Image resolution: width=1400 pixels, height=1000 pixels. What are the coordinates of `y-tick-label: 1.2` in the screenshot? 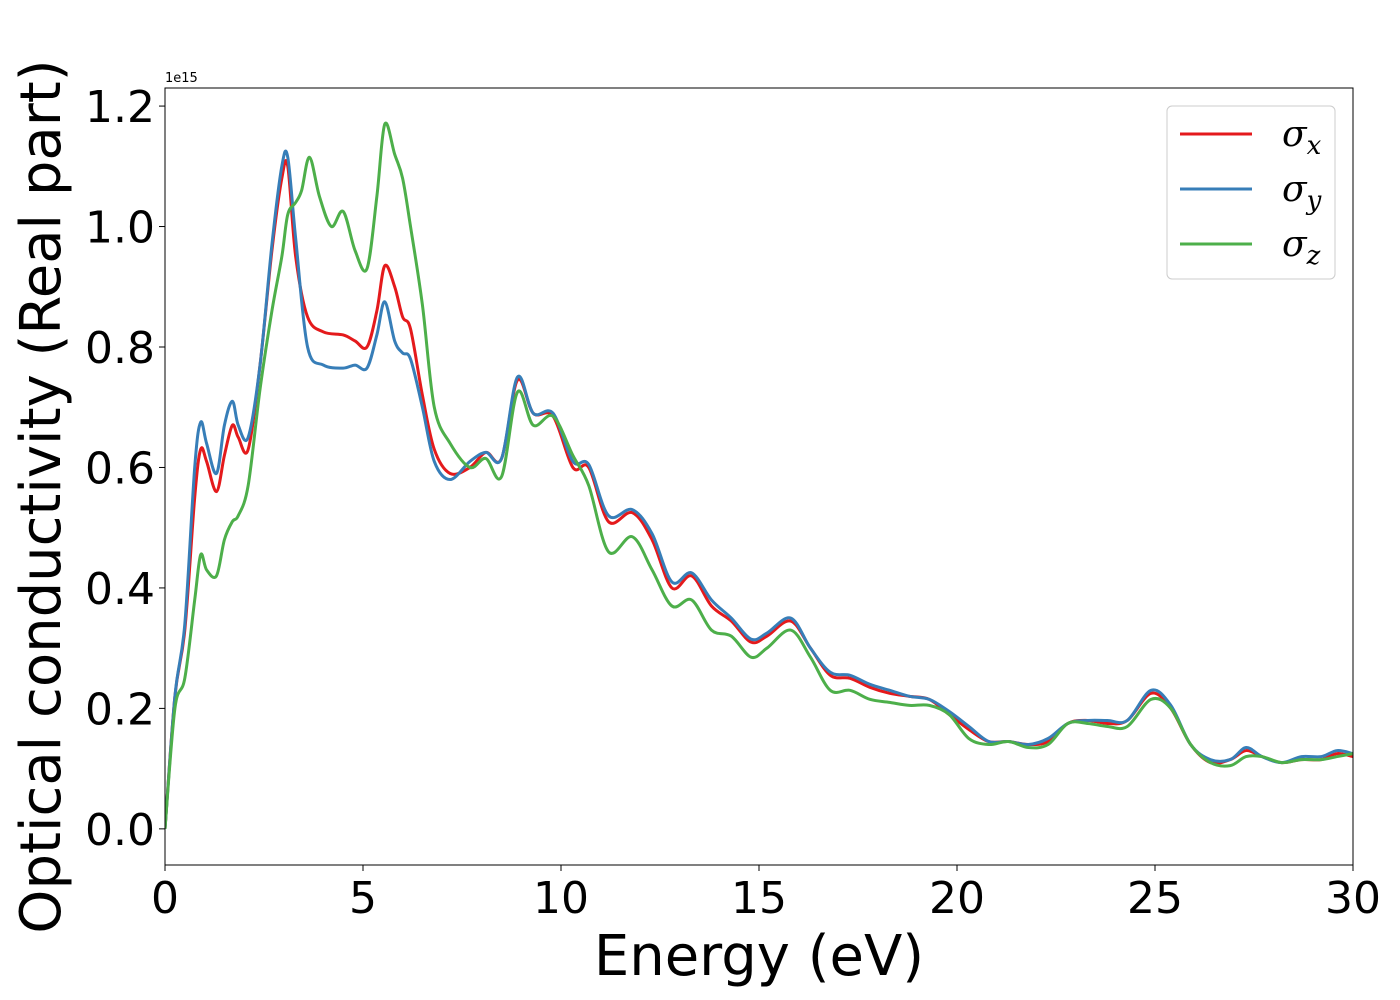 It's located at (120, 107).